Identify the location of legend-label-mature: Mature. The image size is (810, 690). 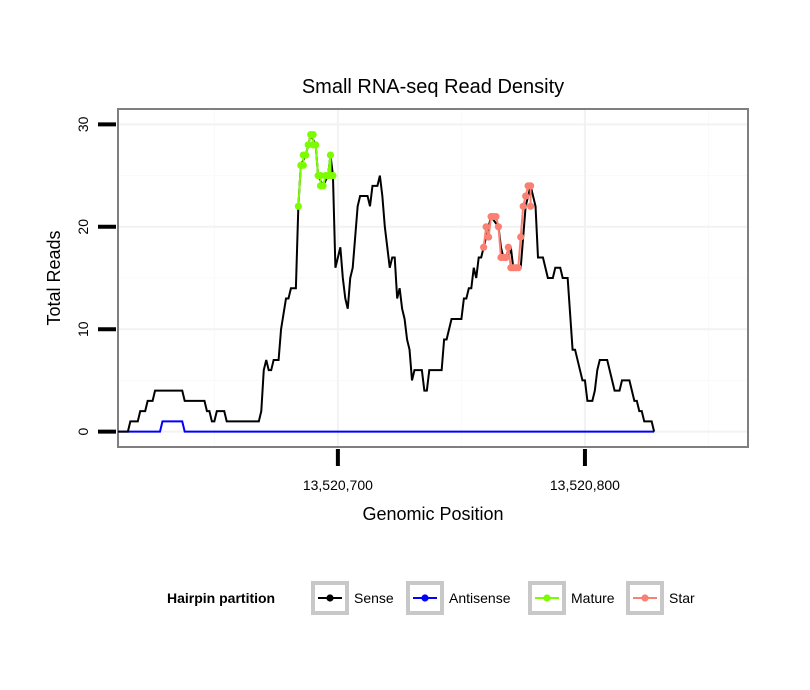
(593, 598).